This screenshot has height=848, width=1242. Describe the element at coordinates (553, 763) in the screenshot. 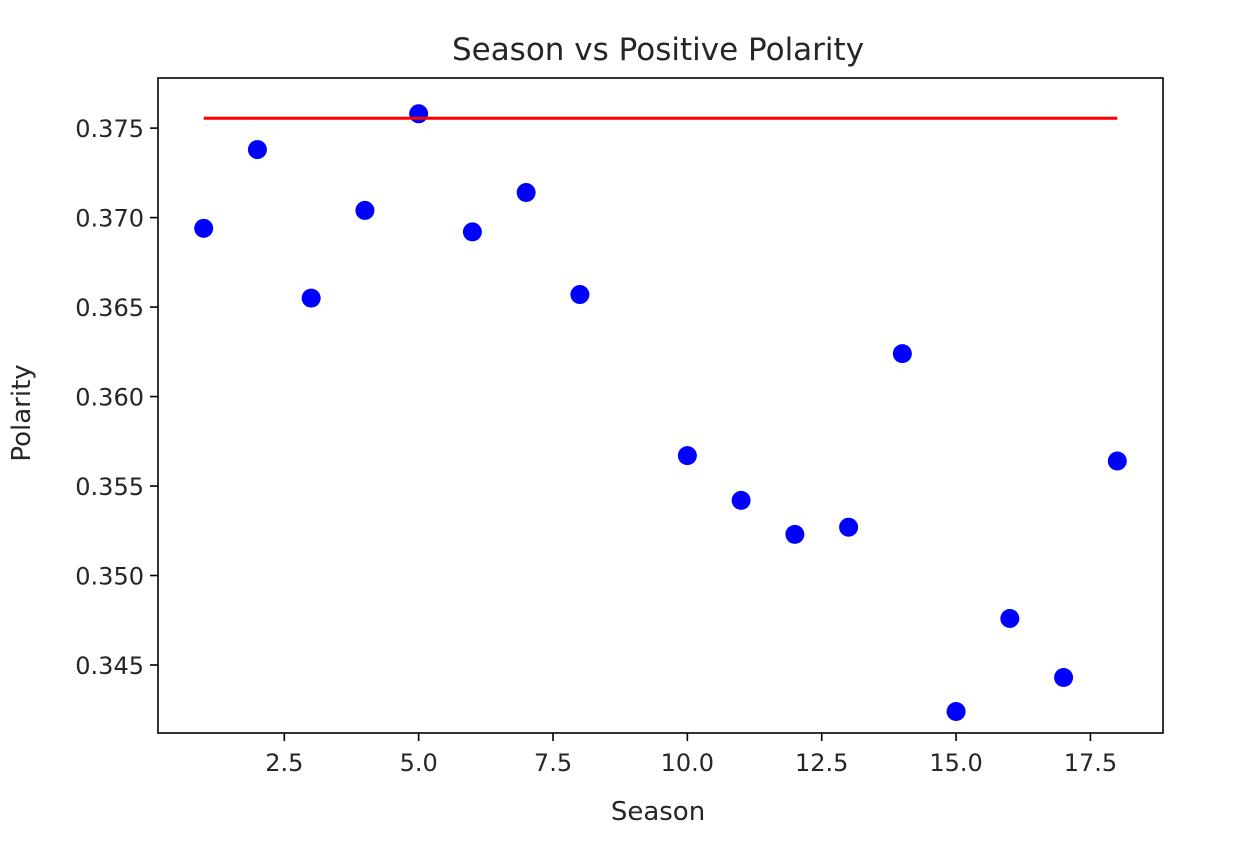

I see `x-tick-label-3: 7.5` at that location.